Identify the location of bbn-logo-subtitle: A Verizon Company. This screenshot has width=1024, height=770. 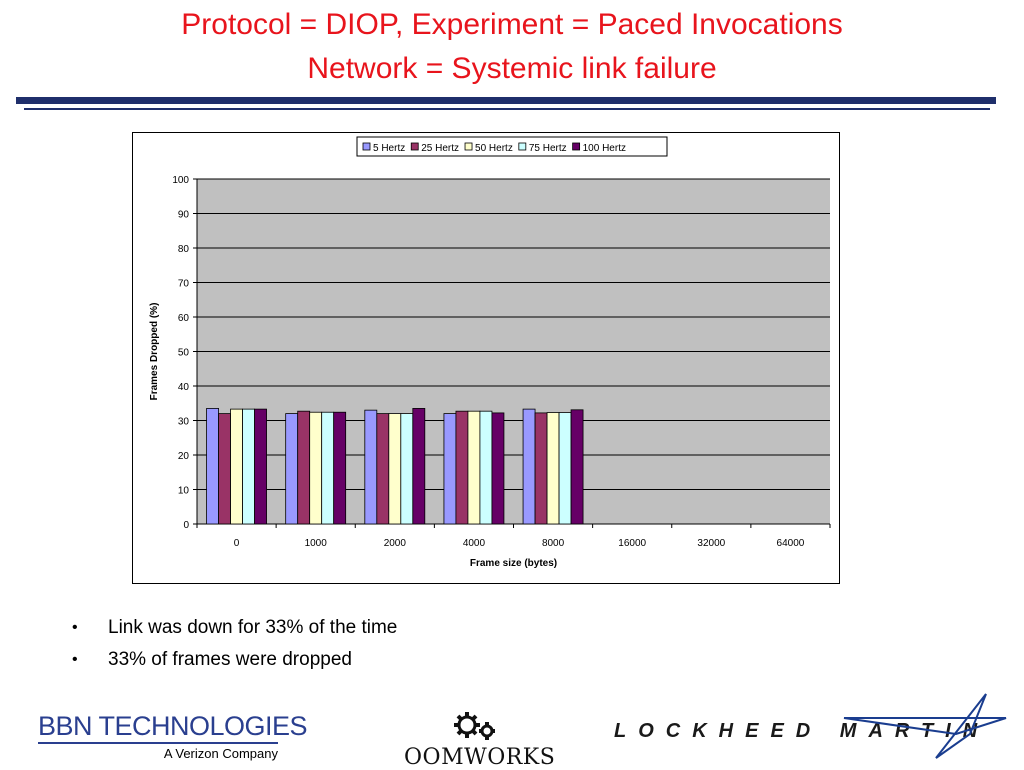
(220, 753).